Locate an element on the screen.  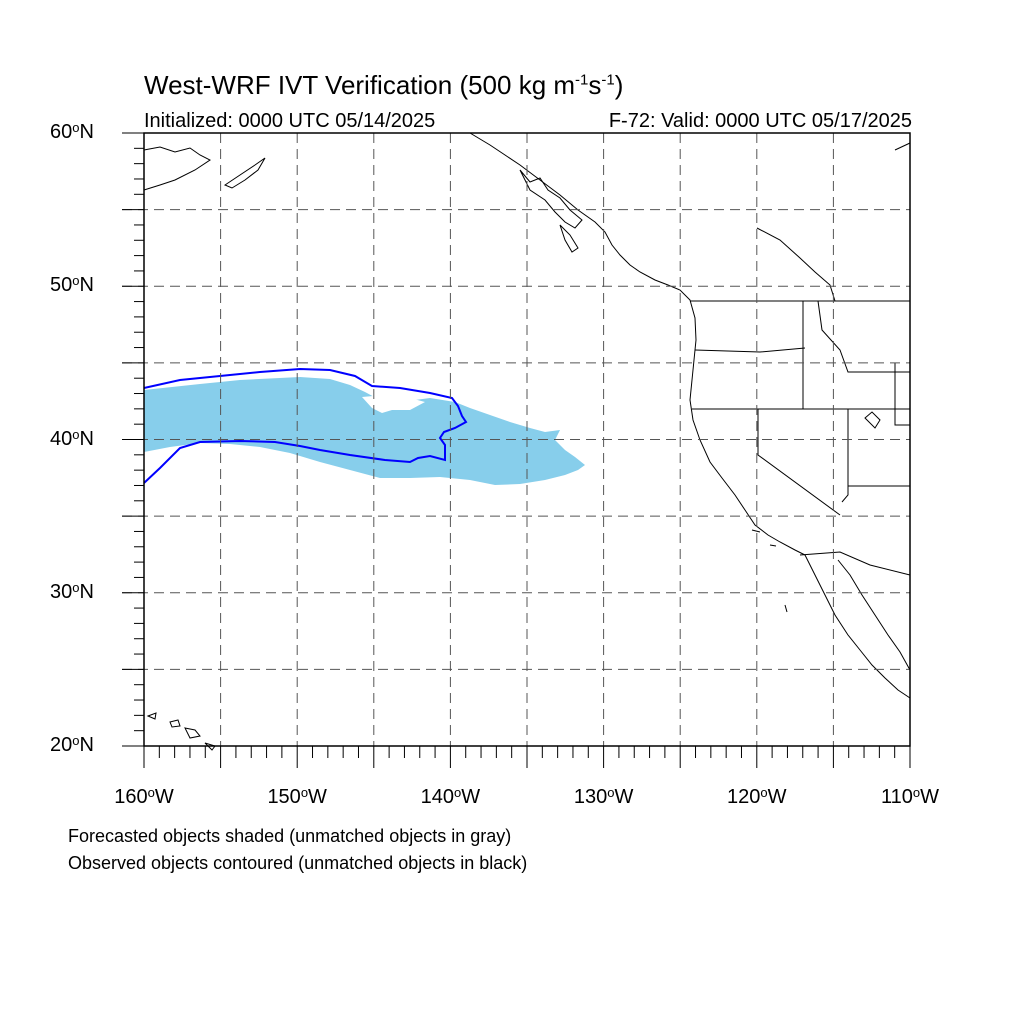
gulf-of-alaska-coast is located at coordinates (637, 344).